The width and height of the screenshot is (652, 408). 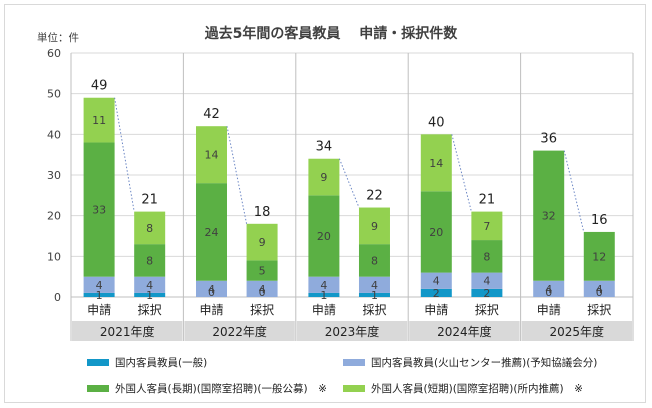 I want to click on y-tick-label: 50, so click(x=54, y=94).